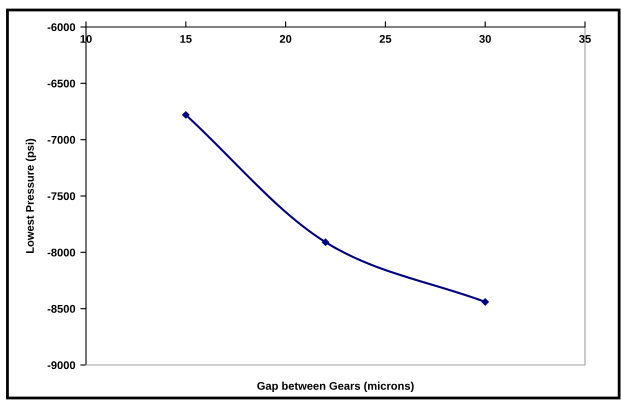 This screenshot has height=400, width=621. I want to click on y-tick-label: -9000, so click(62, 365).